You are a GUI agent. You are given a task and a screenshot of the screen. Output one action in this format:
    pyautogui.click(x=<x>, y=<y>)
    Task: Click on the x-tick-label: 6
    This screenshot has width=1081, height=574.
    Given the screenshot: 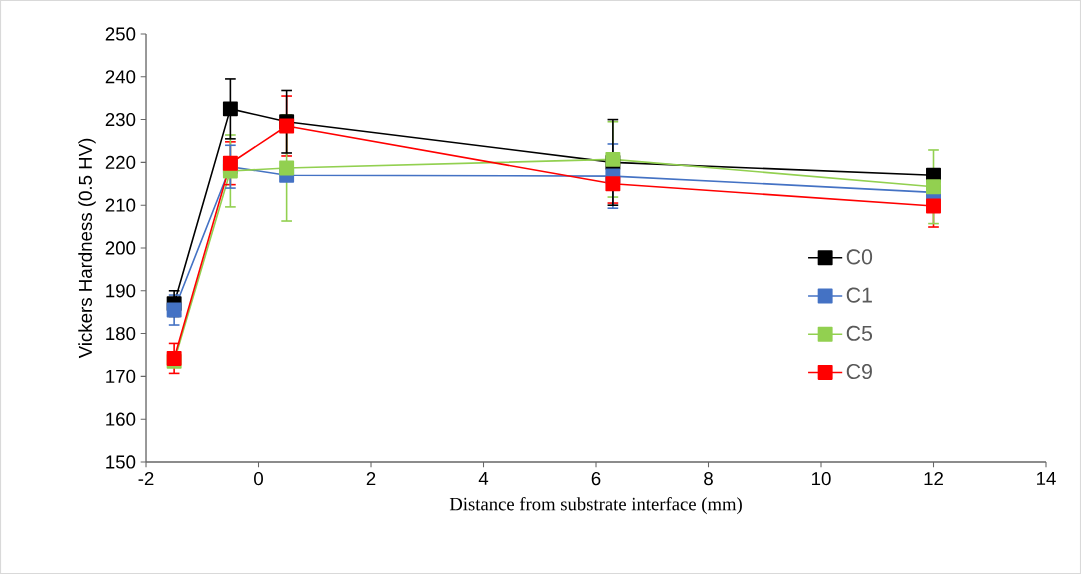 What is the action you would take?
    pyautogui.click(x=596, y=479)
    